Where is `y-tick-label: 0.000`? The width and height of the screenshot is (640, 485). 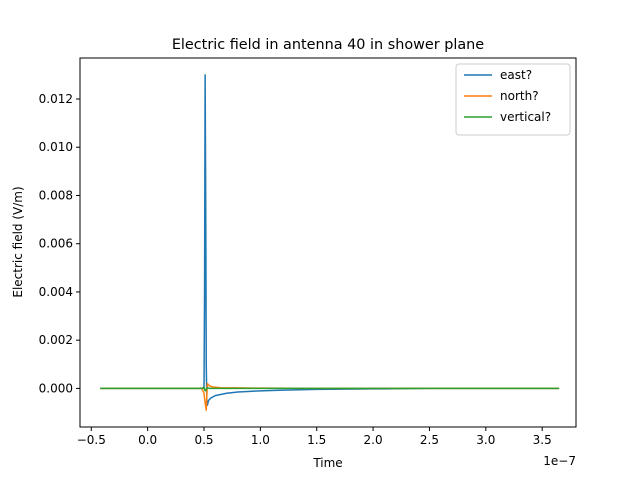
y-tick-label: 0.000 is located at coordinates (56, 388).